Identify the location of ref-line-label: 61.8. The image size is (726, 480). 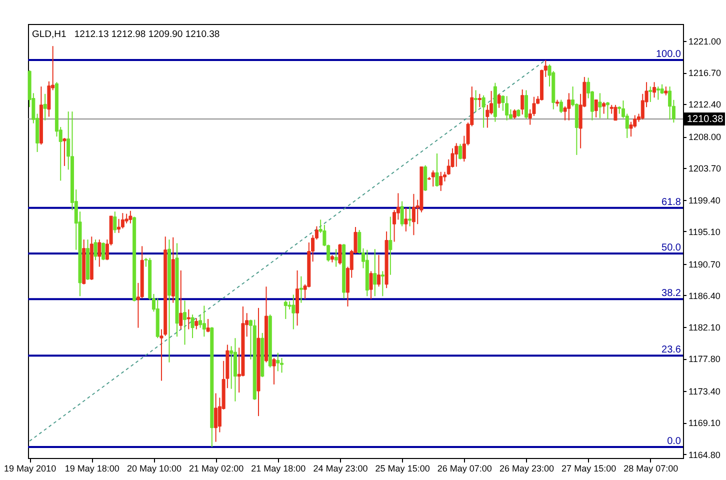
(672, 202).